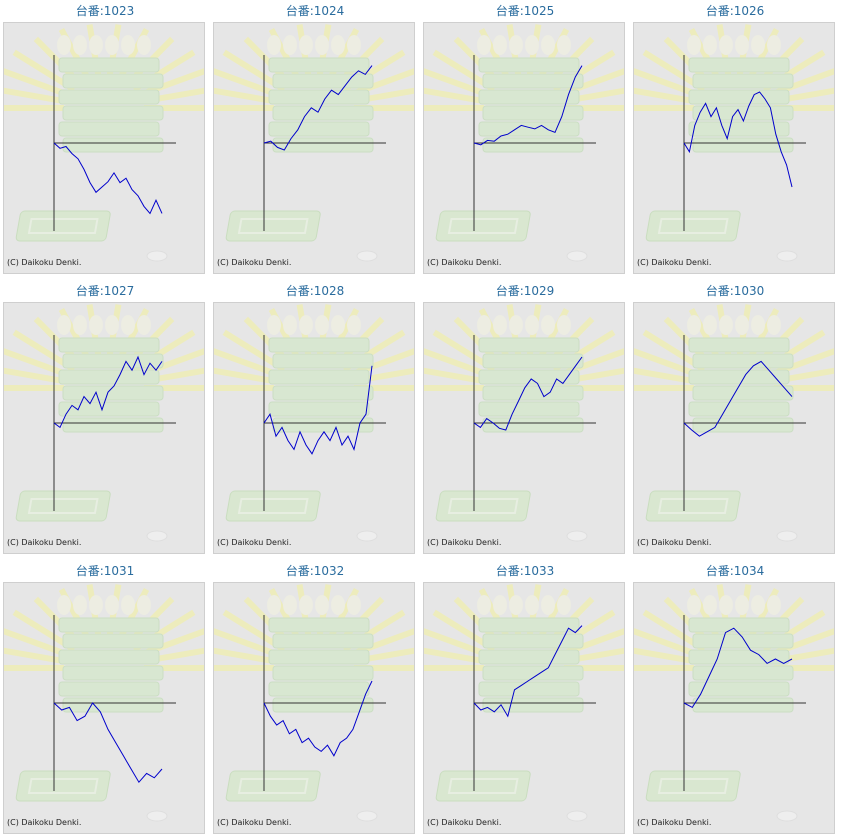  Describe the element at coordinates (525, 291) in the screenshot. I see `machine-number-title: 台番:1029` at that location.